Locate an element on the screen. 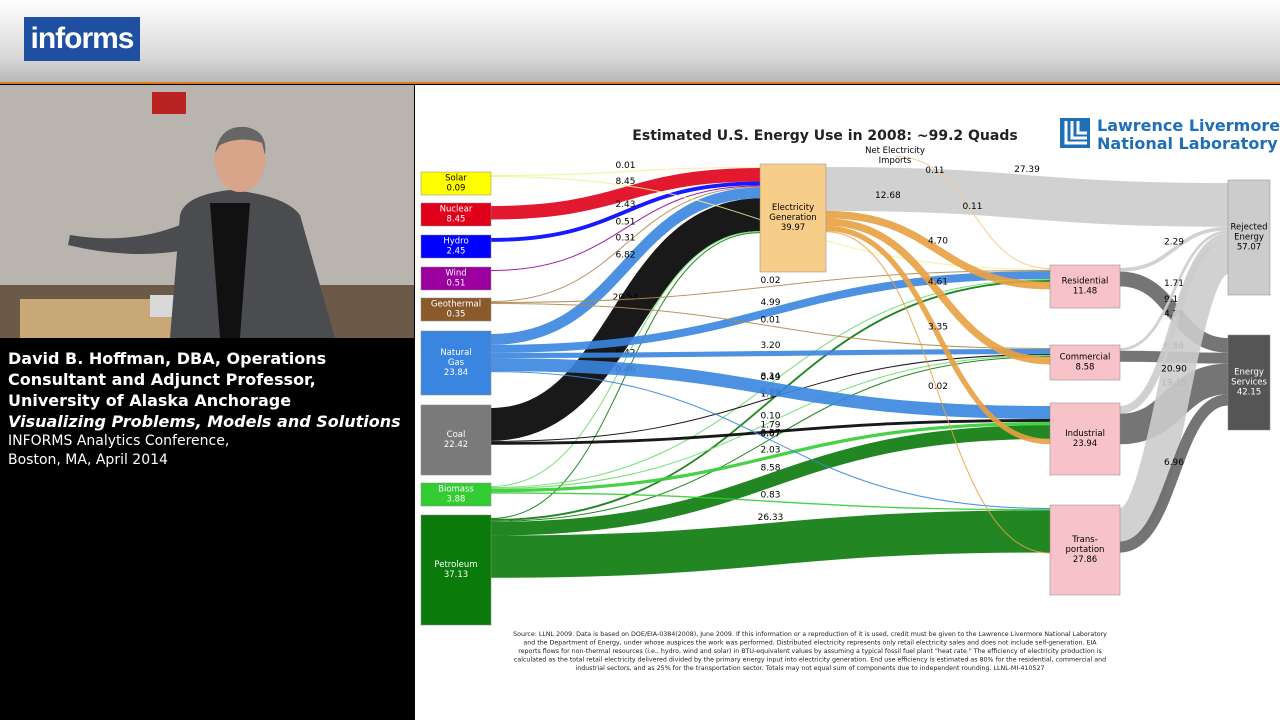 Image resolution: width=1280 pixels, height=720 pixels. lab-logo: Lawrence Livermore National Laboratory is located at coordinates (1170, 134).